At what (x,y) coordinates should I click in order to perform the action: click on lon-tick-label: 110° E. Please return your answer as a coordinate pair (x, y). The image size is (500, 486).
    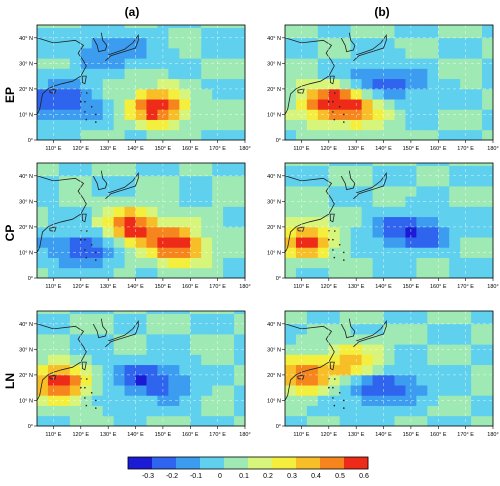
    Looking at the image, I should click on (301, 149).